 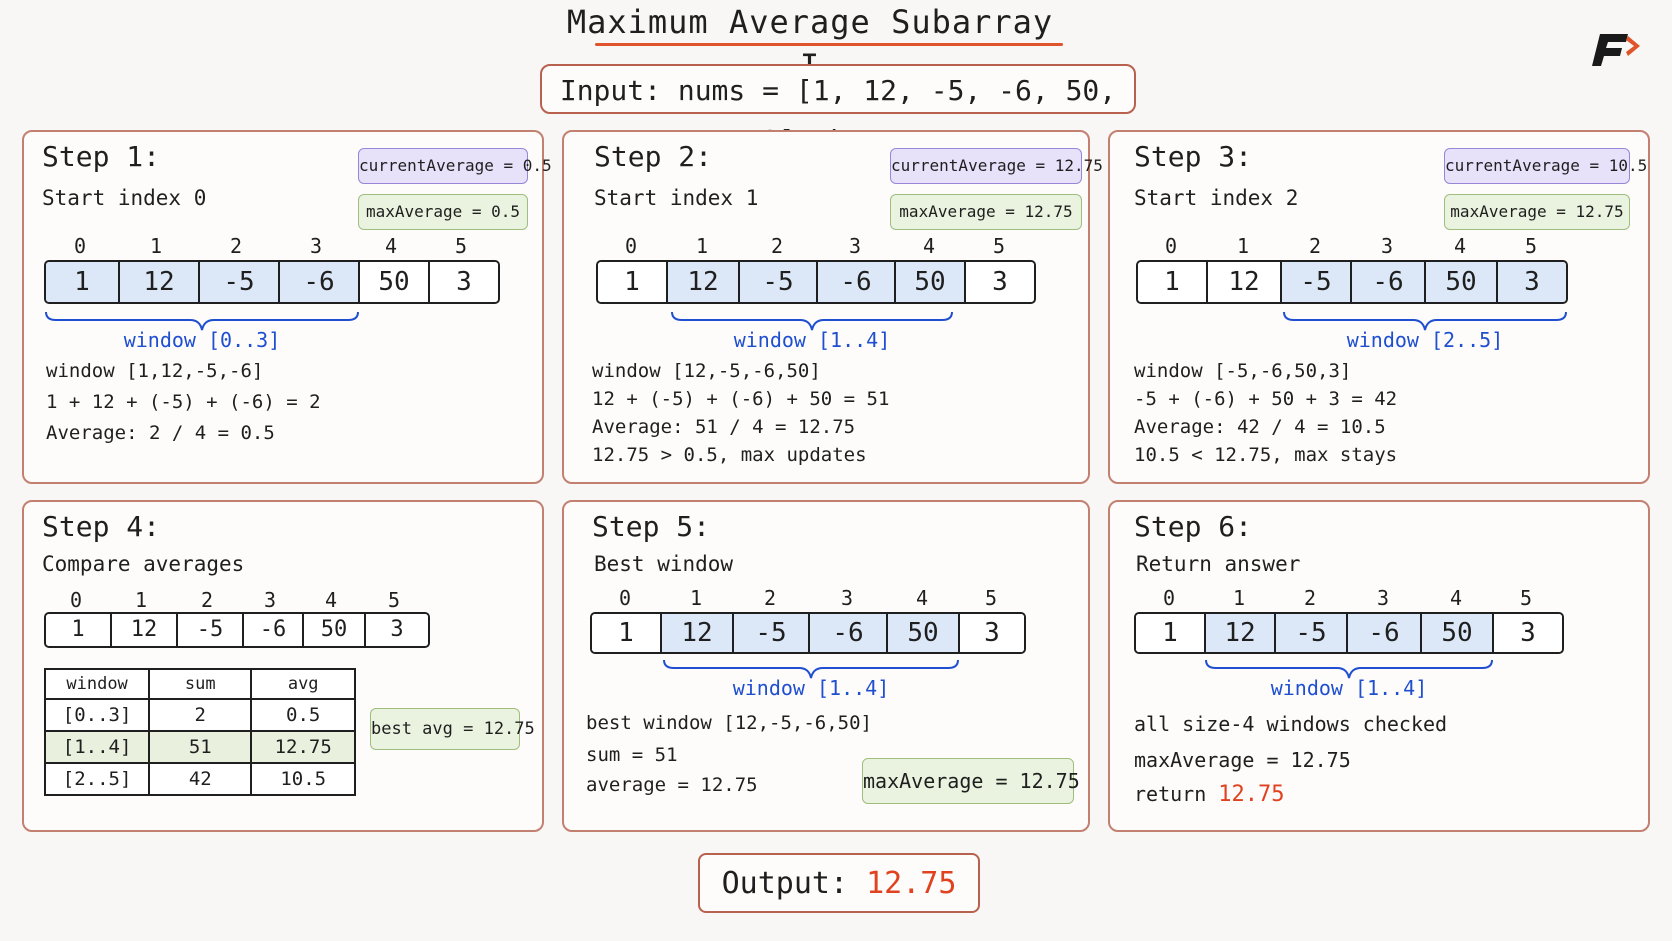 I want to click on step-text-line: sum = 51, so click(x=632, y=755).